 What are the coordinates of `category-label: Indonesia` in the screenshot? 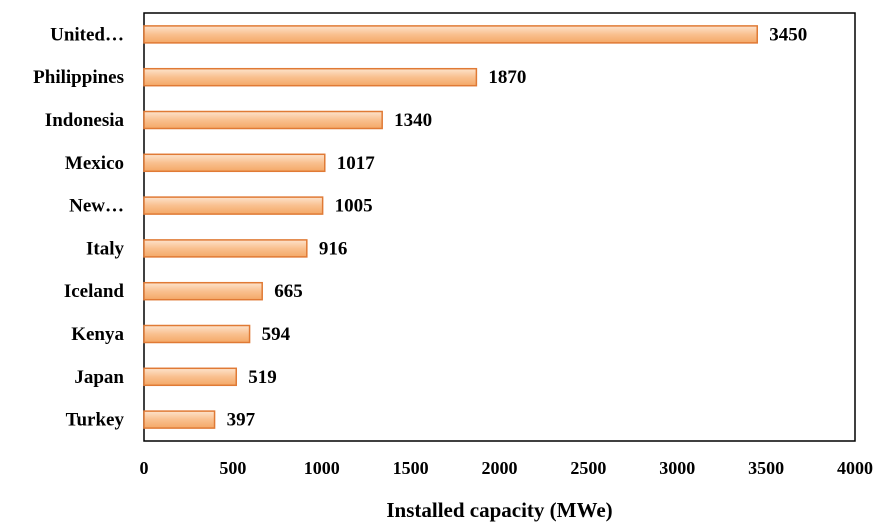 It's located at (85, 120).